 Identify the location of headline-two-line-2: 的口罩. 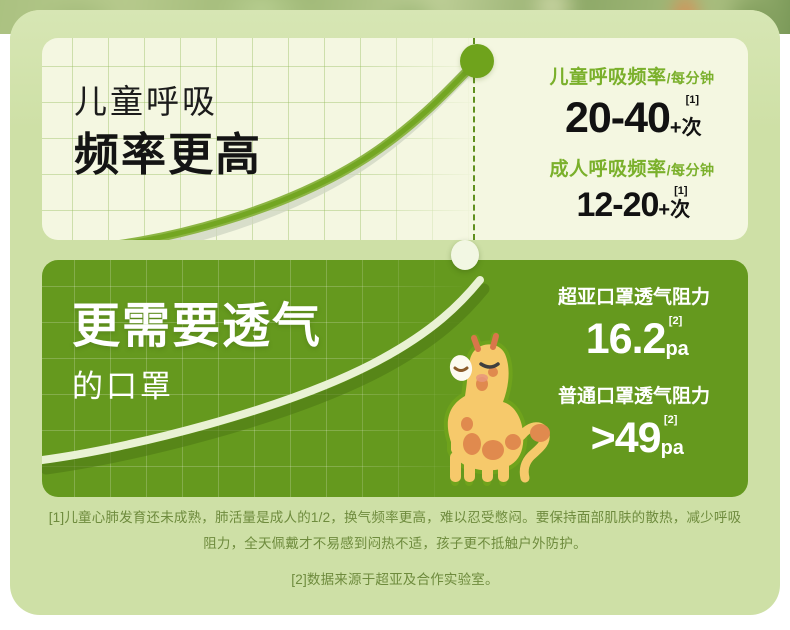
(123, 386).